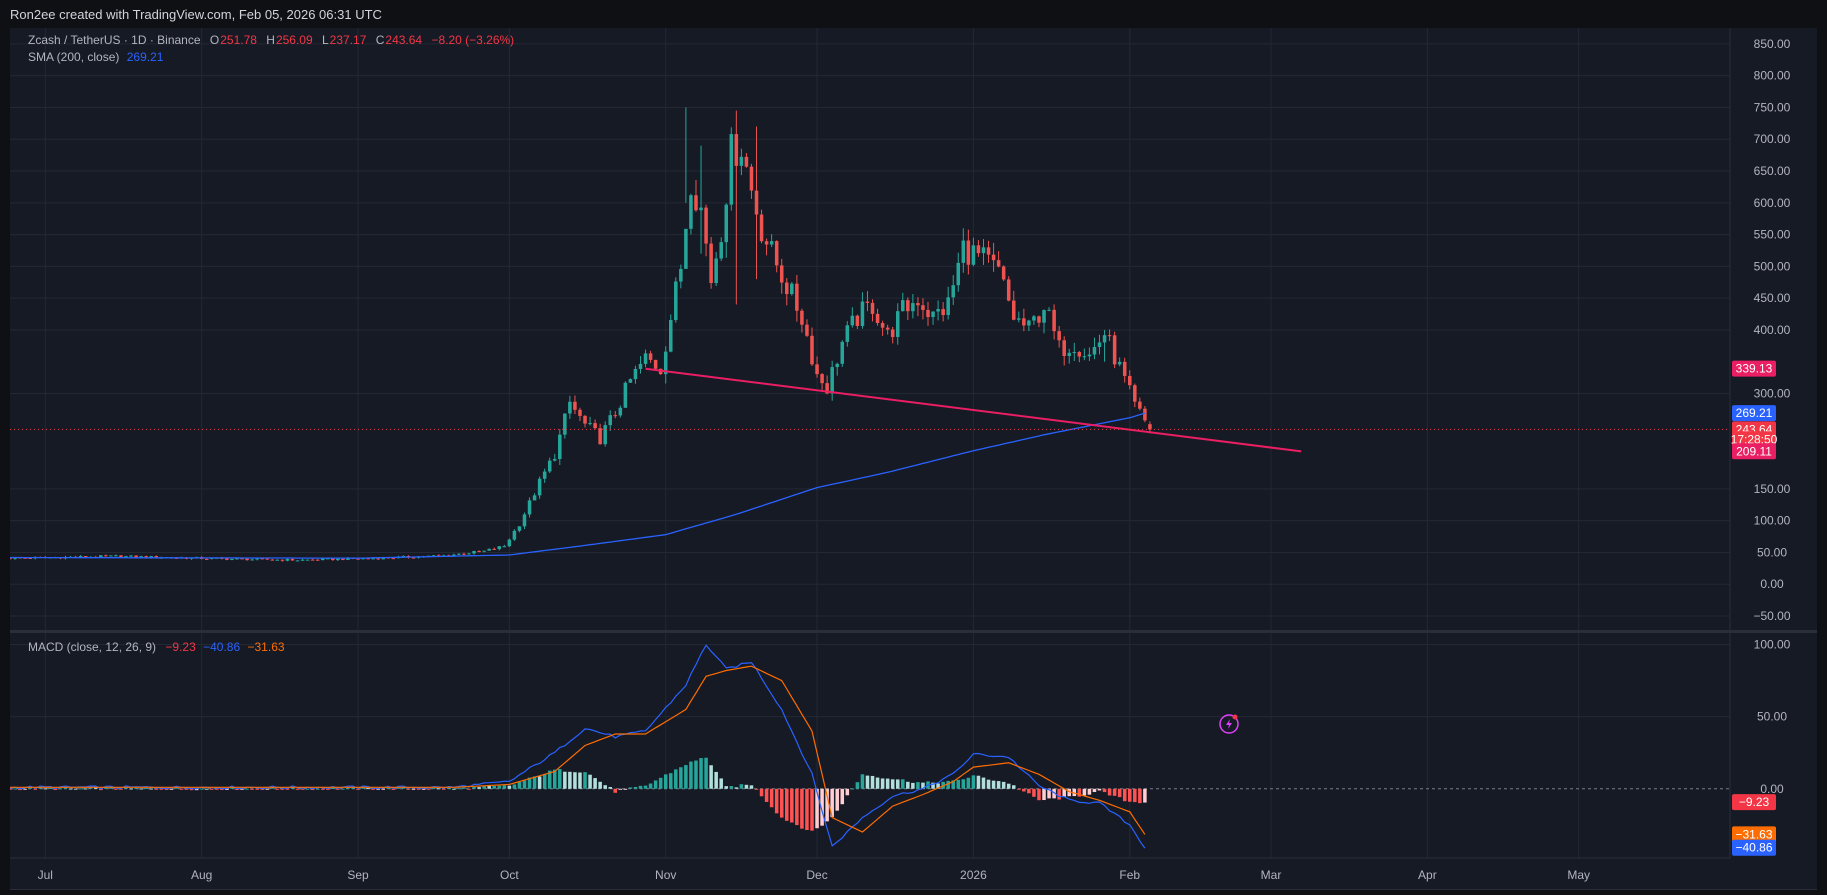 This screenshot has width=1827, height=895. Describe the element at coordinates (238, 40) in the screenshot. I see `open-value: 251.78` at that location.